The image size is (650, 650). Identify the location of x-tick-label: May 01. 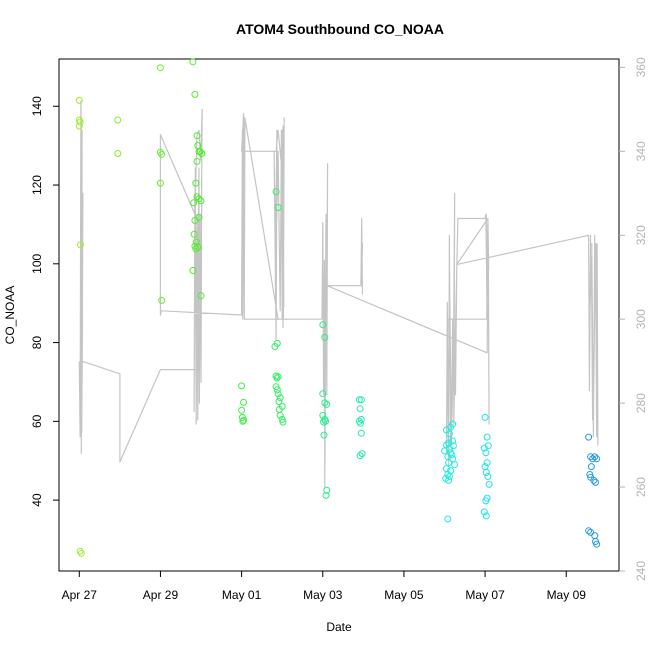
(242, 595).